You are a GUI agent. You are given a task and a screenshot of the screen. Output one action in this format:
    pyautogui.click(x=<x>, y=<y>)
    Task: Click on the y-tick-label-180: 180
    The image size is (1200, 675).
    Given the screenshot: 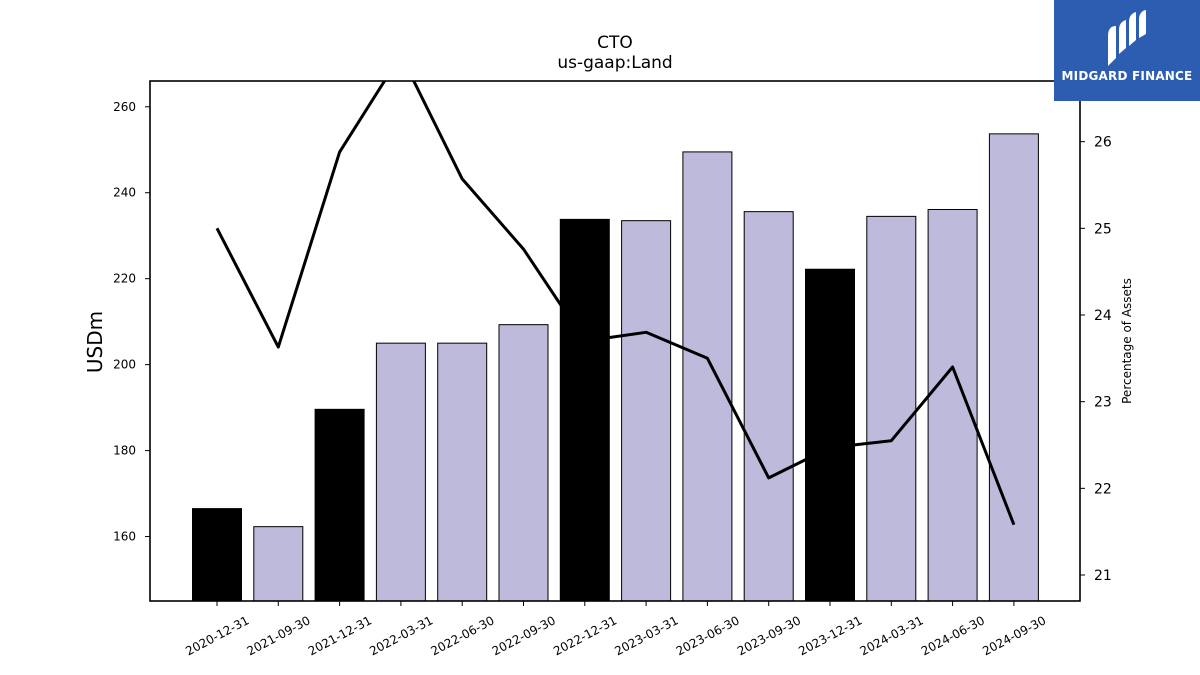 What is the action you would take?
    pyautogui.click(x=124, y=451)
    